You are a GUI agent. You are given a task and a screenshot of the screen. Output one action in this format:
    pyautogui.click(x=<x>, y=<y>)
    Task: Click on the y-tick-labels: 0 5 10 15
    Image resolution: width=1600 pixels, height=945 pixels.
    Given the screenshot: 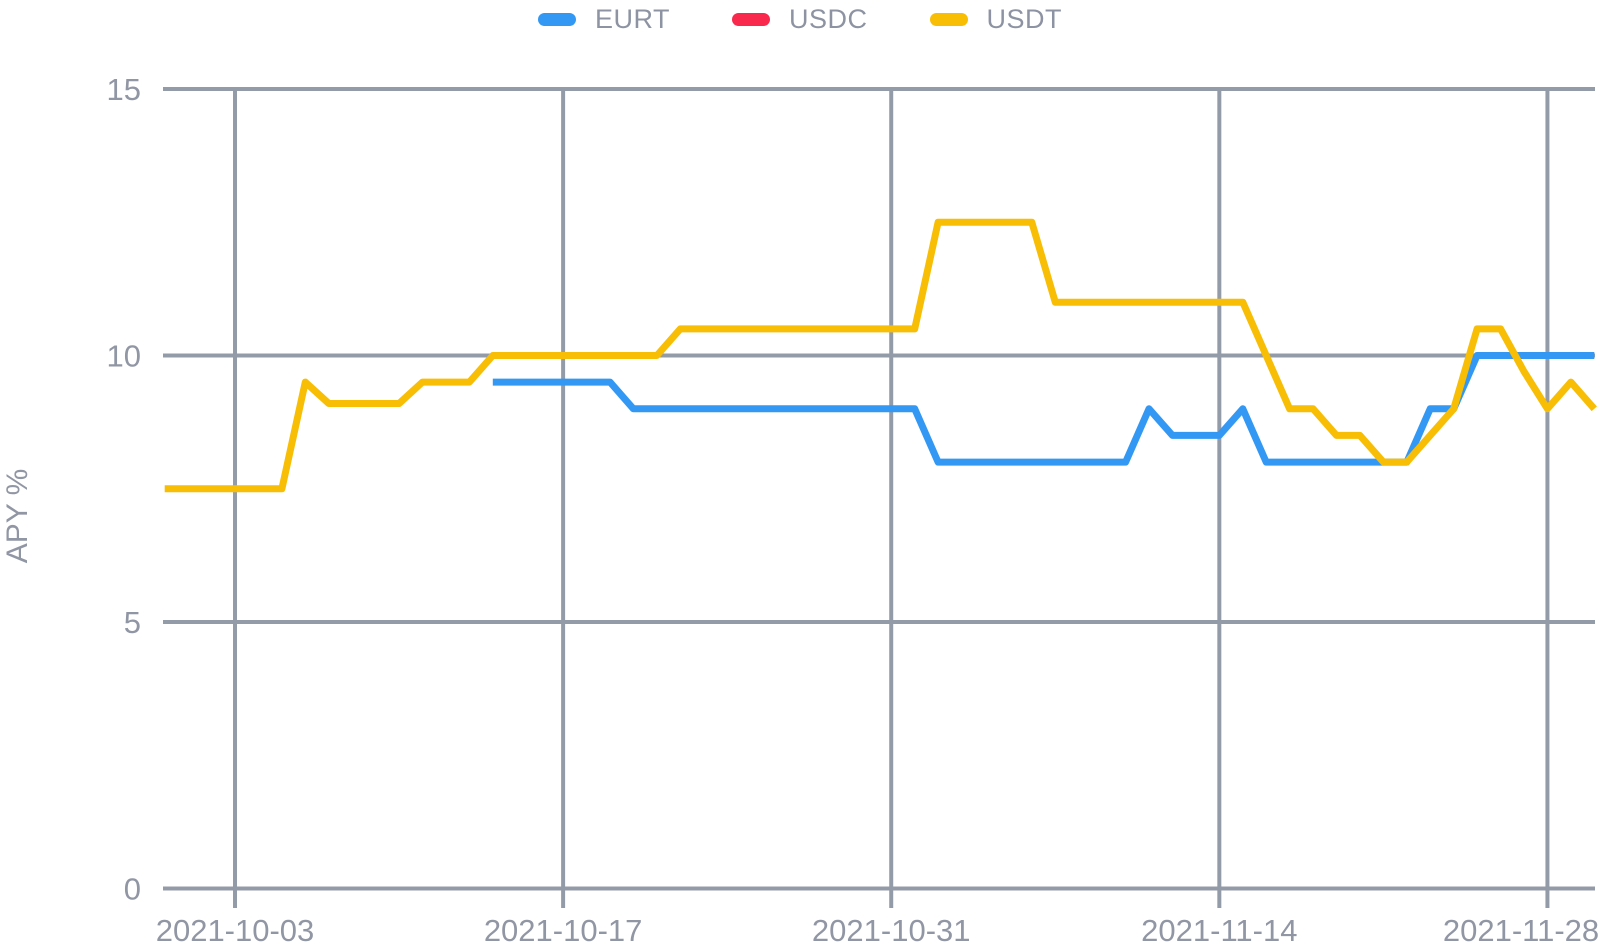 What is the action you would take?
    pyautogui.click(x=124, y=489)
    